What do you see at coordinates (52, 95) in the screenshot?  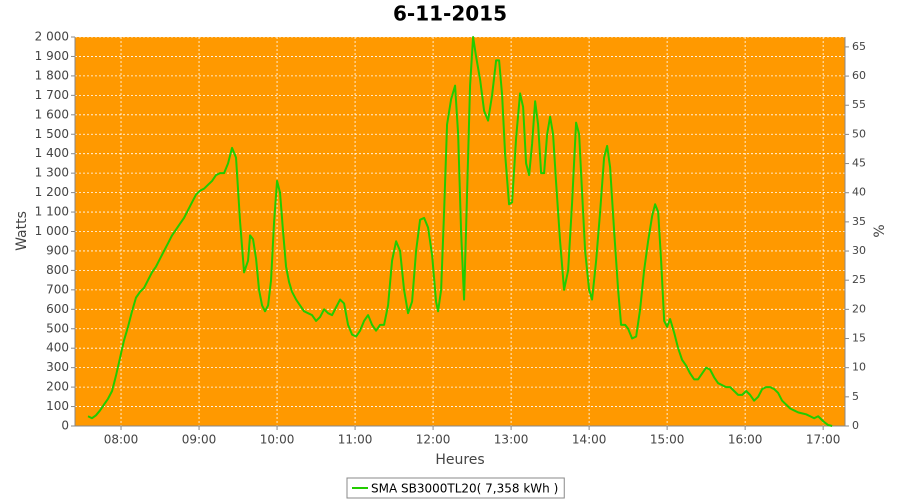 I see `y-tick-label: 1 700` at bounding box center [52, 95].